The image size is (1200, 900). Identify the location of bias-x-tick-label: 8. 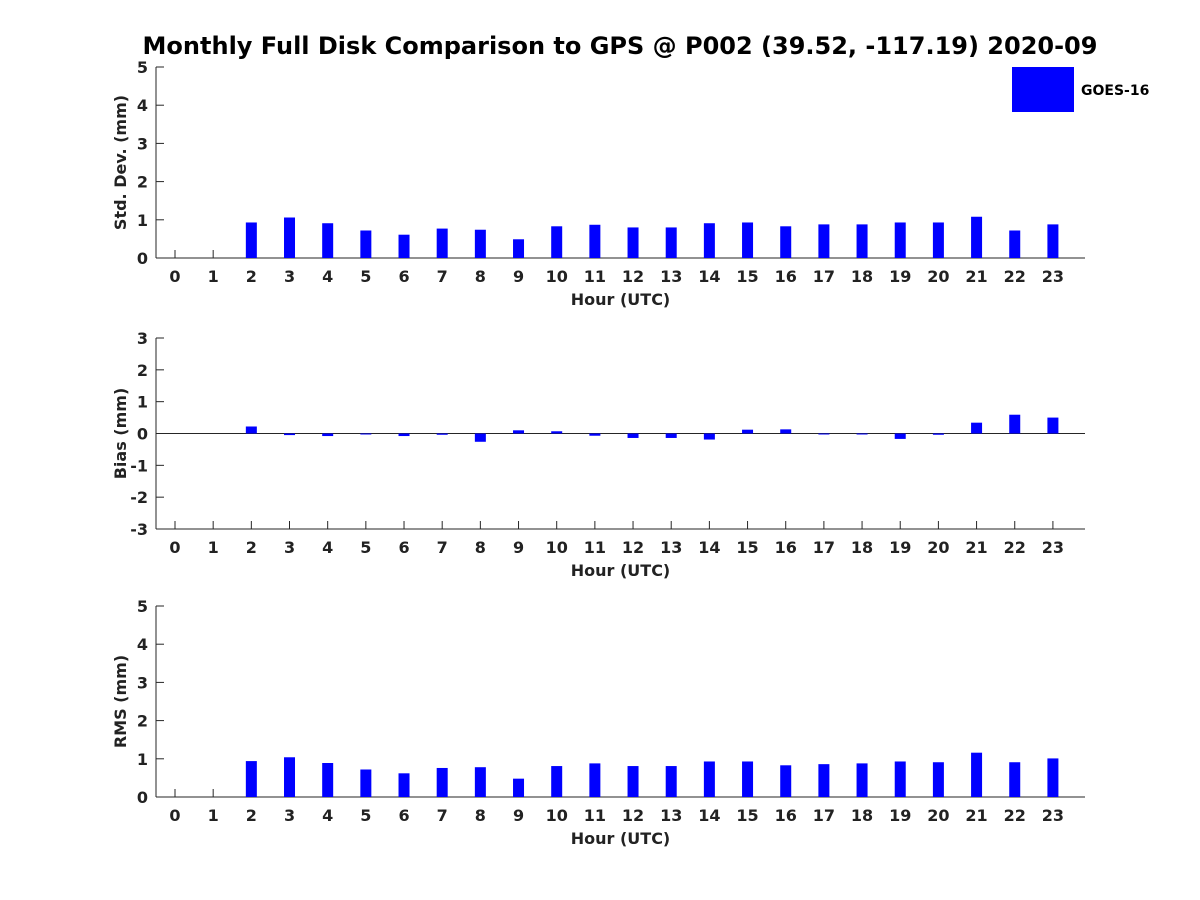
(480, 547).